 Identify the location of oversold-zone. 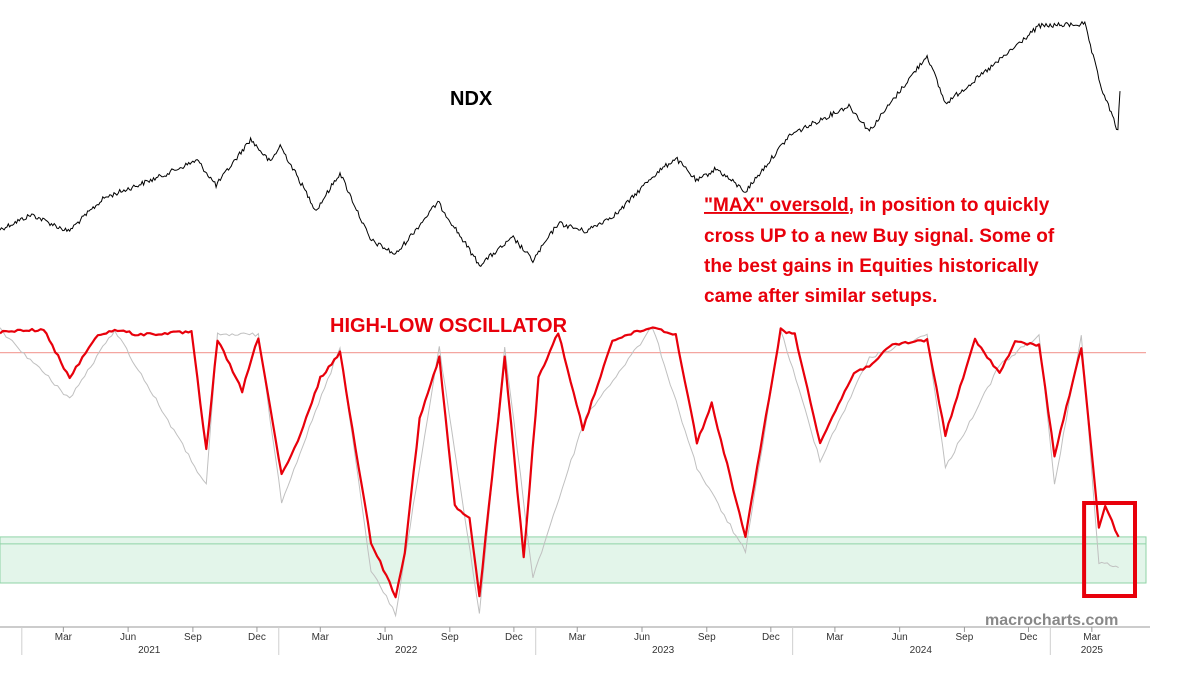
(573, 560).